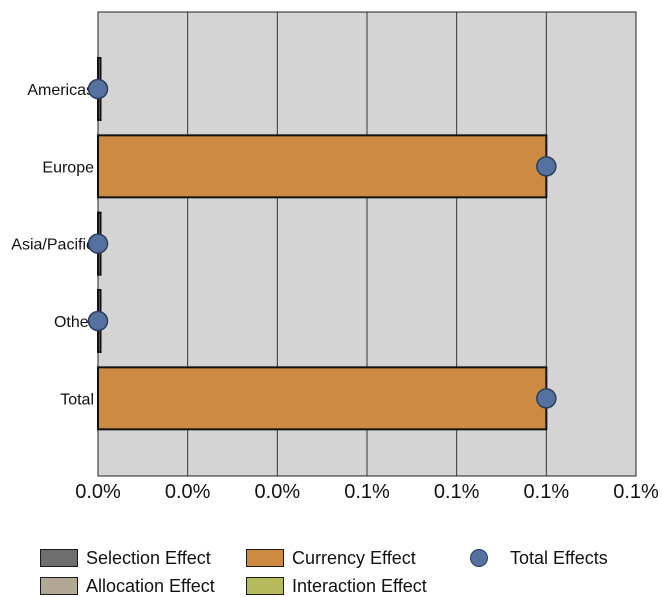 This screenshot has width=662, height=597. I want to click on legend-swatch-allocation, so click(59, 586).